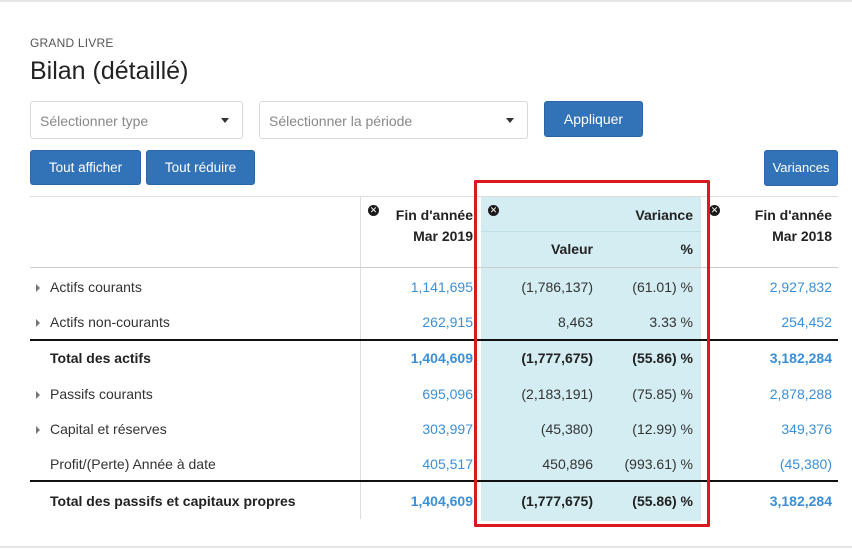  Describe the element at coordinates (776, 226) in the screenshot. I see `column-header-mar-2018: Fin d'année Mar 2018` at that location.